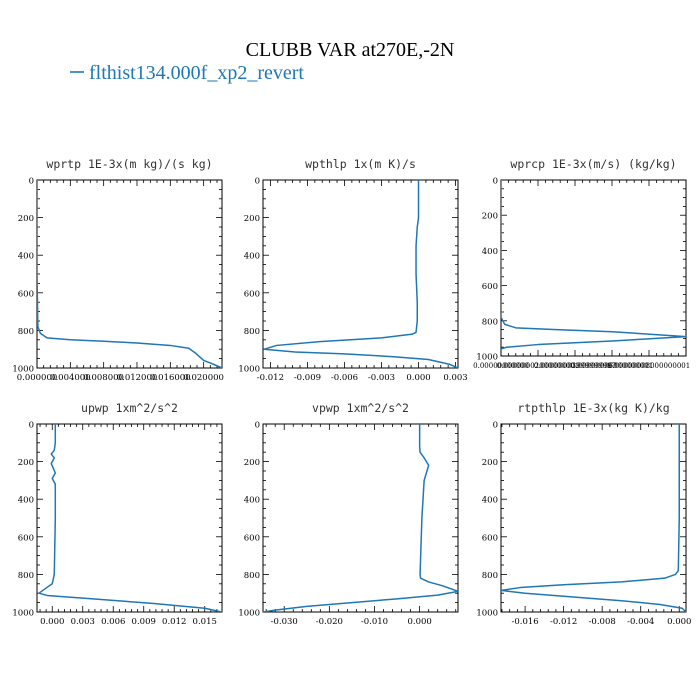  I want to click on x-tick-label: 0.004000, so click(70, 378).